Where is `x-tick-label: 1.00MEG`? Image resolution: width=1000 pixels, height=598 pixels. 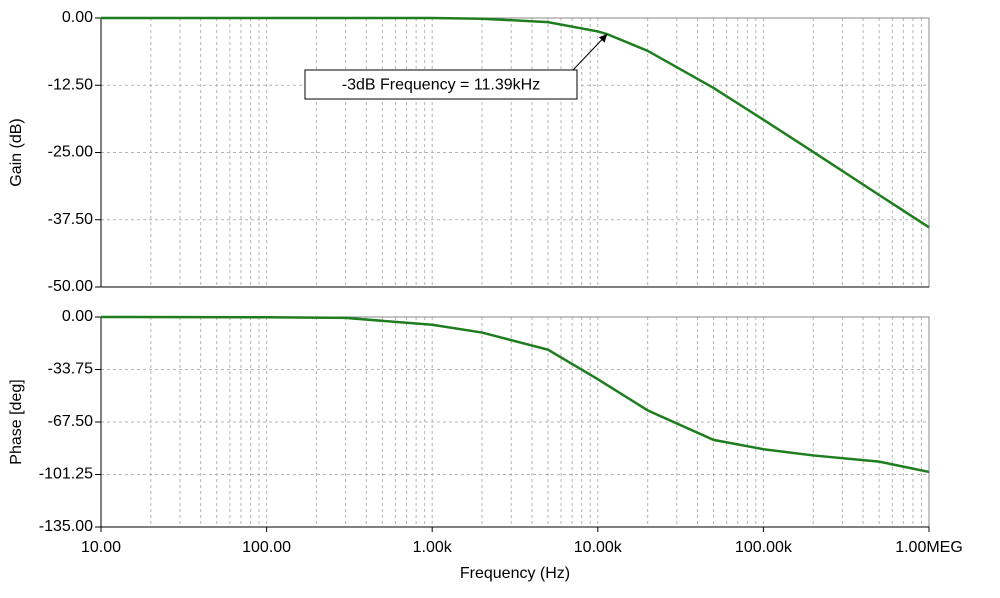 x-tick-label: 1.00MEG is located at coordinates (929, 547).